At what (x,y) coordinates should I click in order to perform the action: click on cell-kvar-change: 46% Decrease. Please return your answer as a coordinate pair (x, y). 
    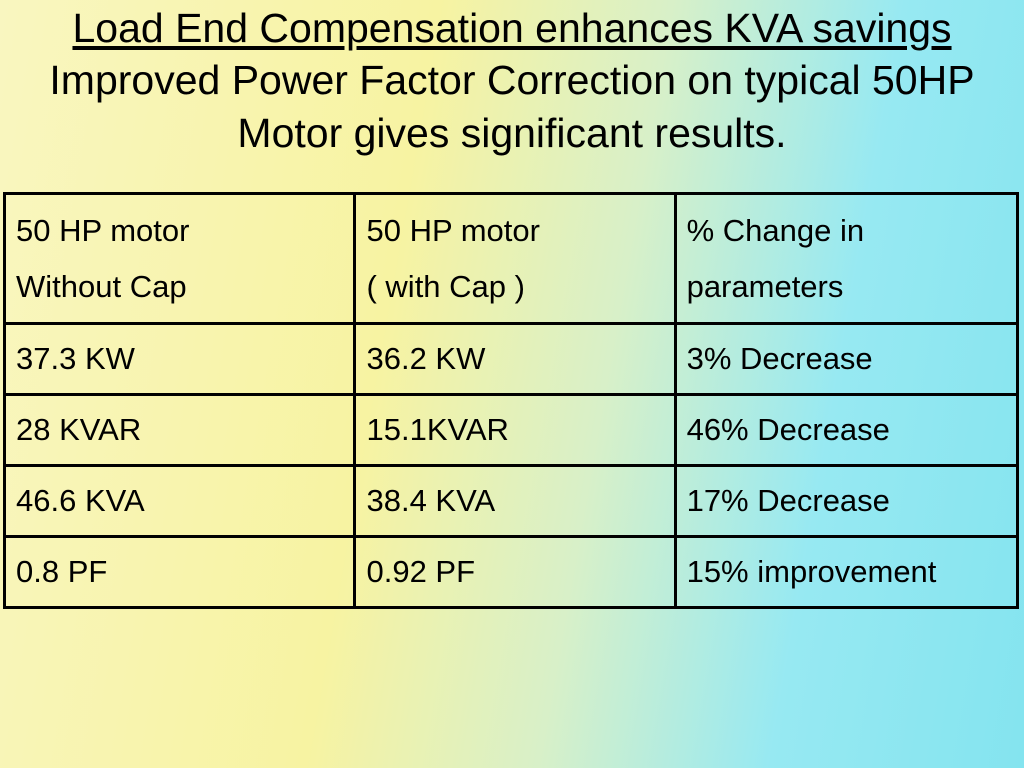
    Looking at the image, I should click on (846, 430).